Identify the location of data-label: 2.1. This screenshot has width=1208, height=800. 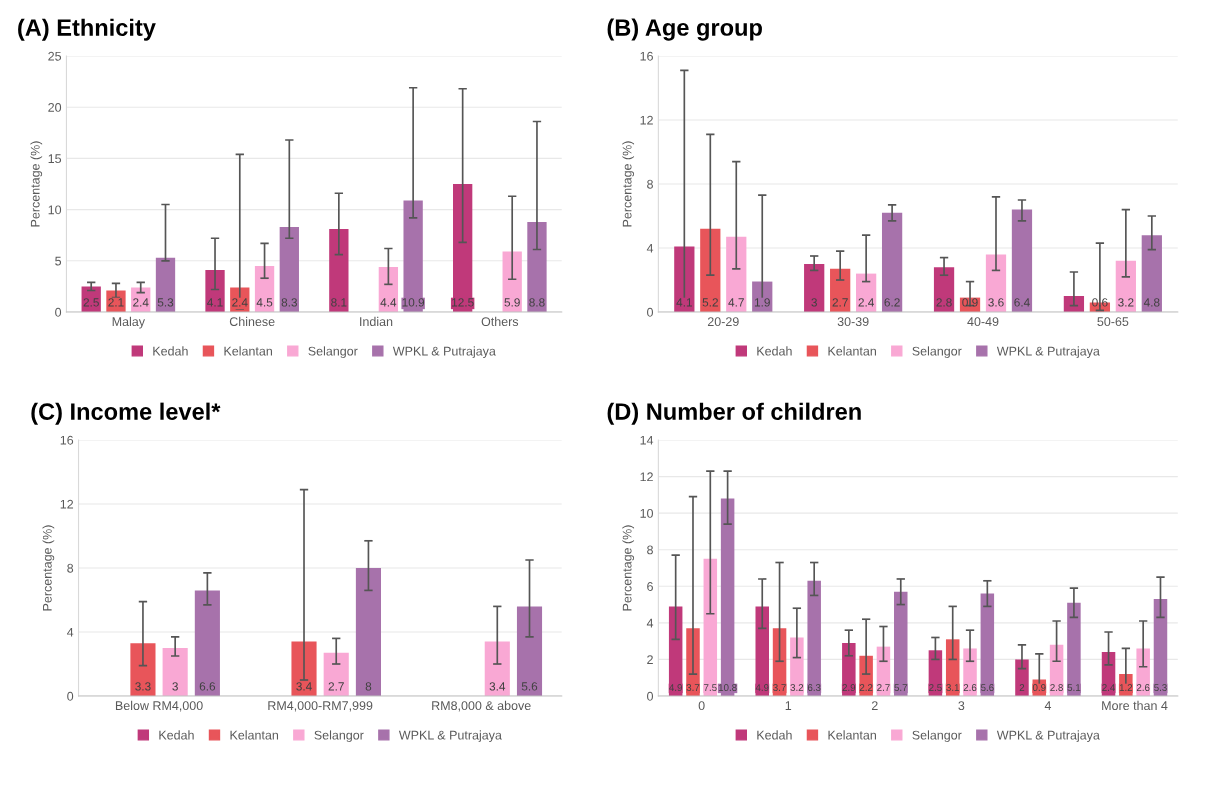
(116, 302).